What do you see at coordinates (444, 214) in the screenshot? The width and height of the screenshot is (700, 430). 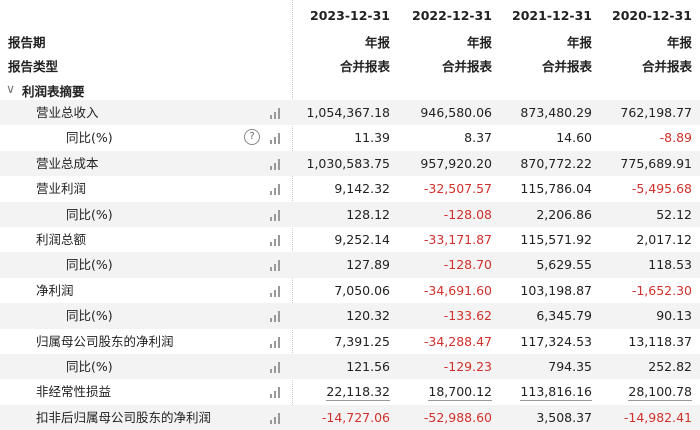 I see `cell-value: -128.08` at bounding box center [444, 214].